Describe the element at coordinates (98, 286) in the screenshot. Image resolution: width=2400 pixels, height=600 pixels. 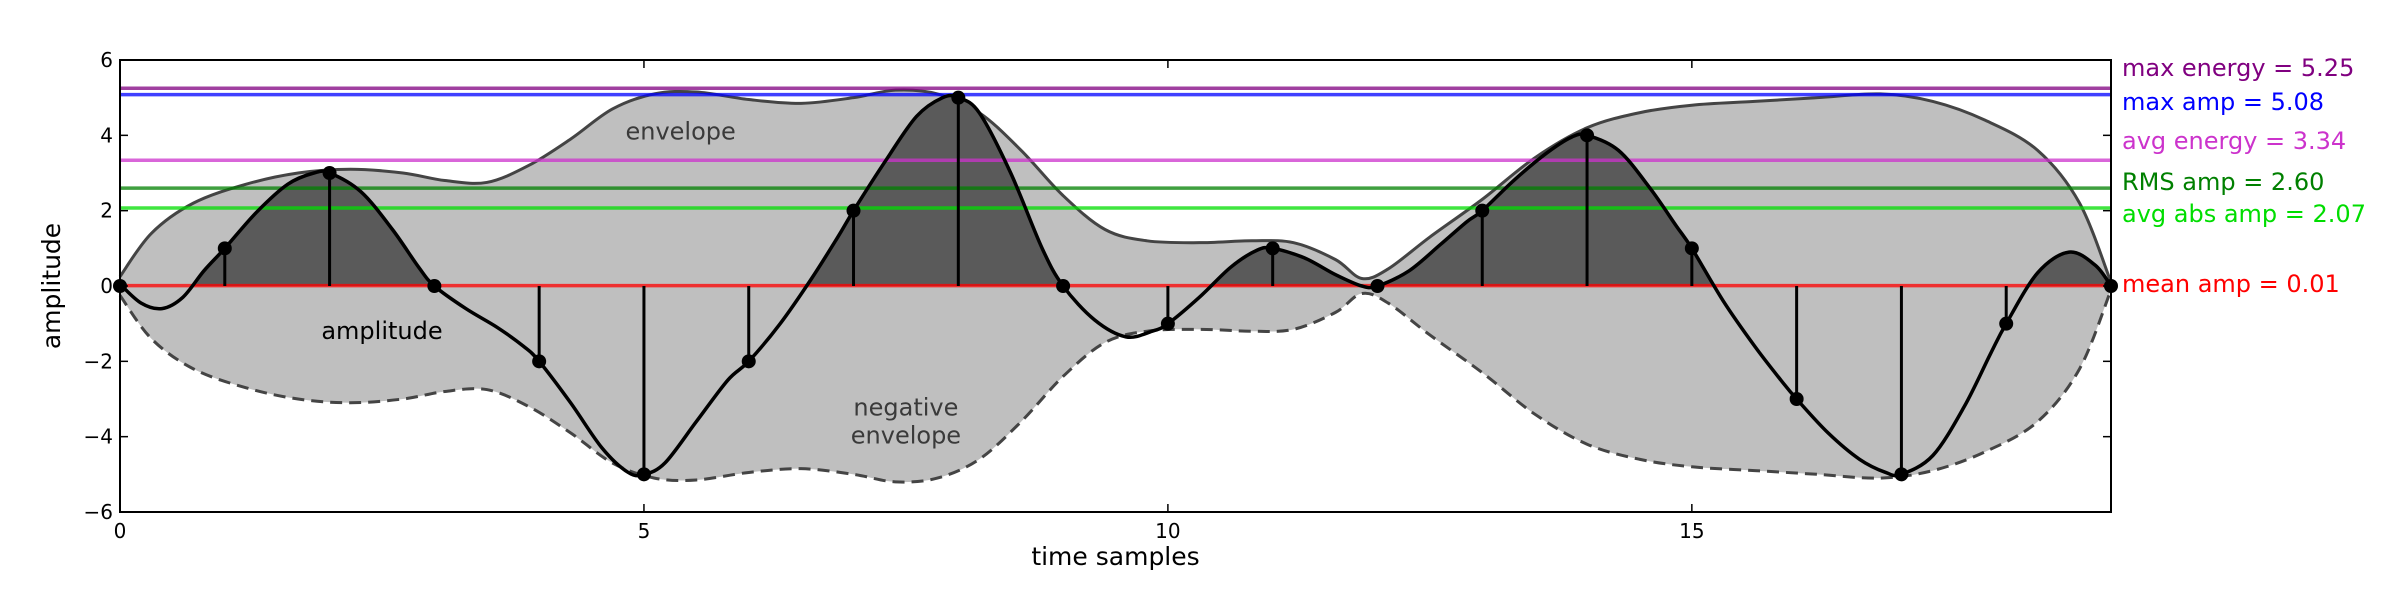
I see `y-tick-labels: −6 −4 −2 0 2 4 6` at that location.